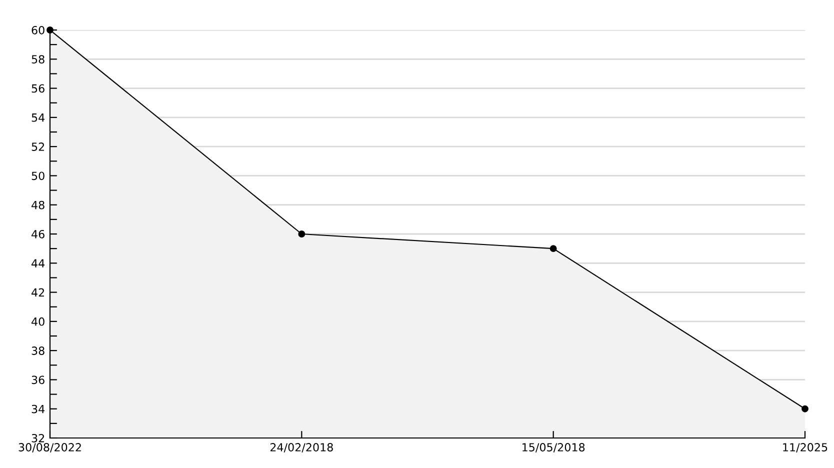  What do you see at coordinates (38, 438) in the screenshot?
I see `y-tick-label: 32` at bounding box center [38, 438].